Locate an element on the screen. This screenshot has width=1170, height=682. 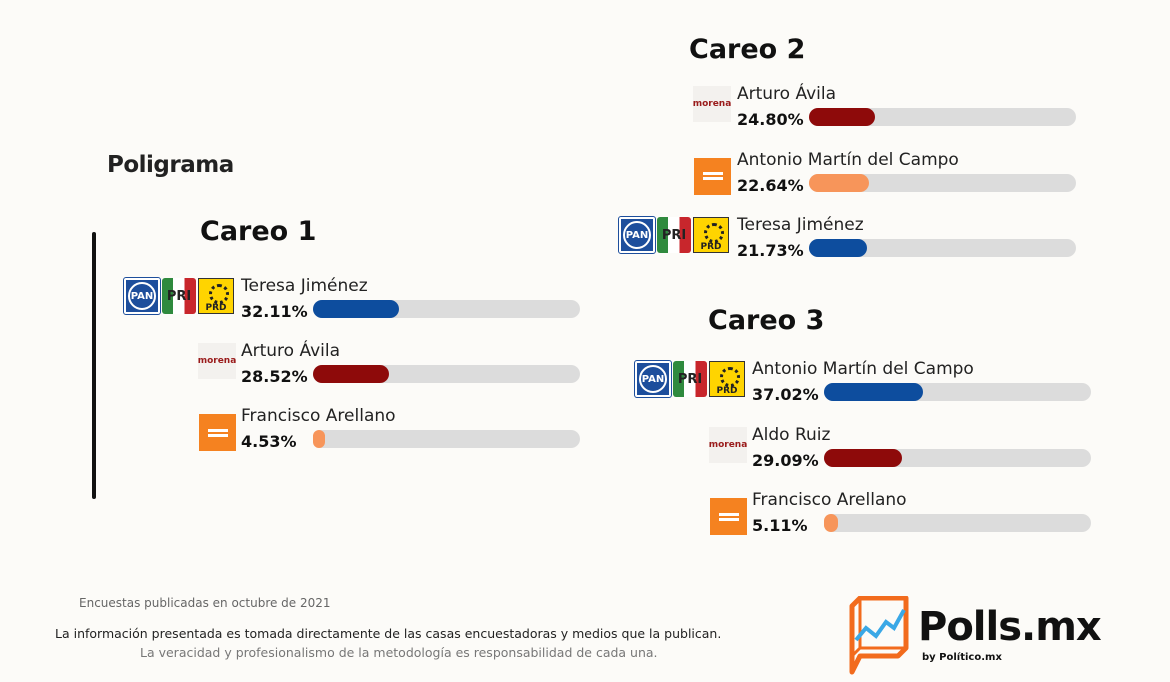
candidate-row: PAN PRI PRD Teresa Jiménez 32.11% is located at coordinates (290, 306).